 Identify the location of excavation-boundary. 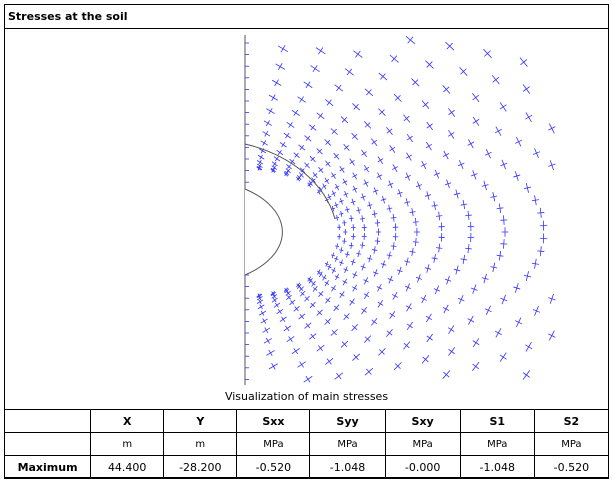
(290, 210).